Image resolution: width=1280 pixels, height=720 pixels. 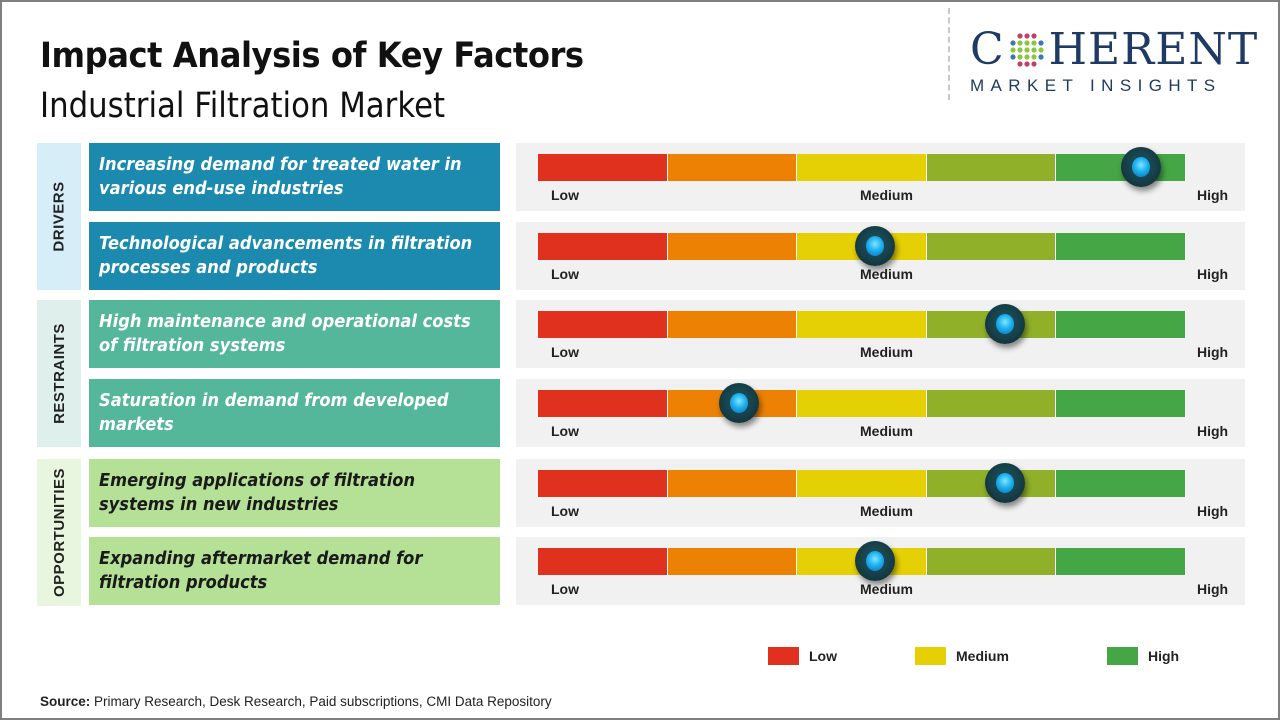 I want to click on category-opportunities: OPPORTUNITIES, so click(x=59, y=532).